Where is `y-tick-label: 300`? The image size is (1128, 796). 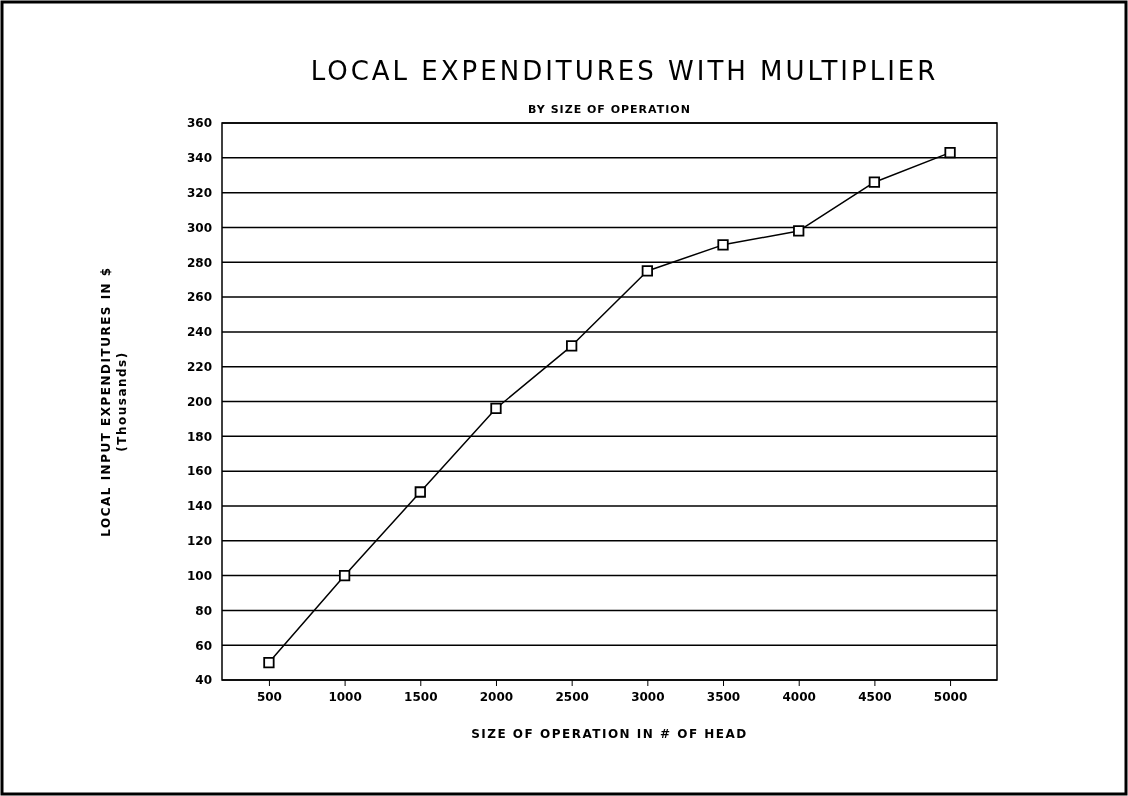 y-tick-label: 300 is located at coordinates (199, 227).